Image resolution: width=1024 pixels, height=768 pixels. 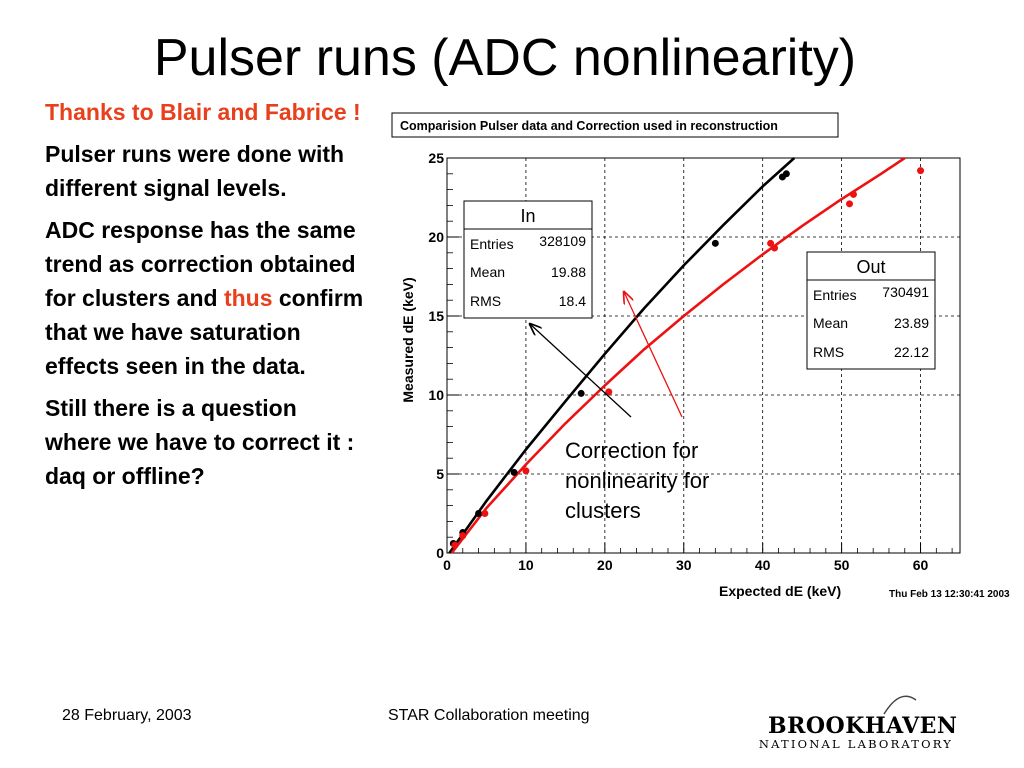 What do you see at coordinates (127, 715) in the screenshot?
I see `footer-date: 28 February, 2003` at bounding box center [127, 715].